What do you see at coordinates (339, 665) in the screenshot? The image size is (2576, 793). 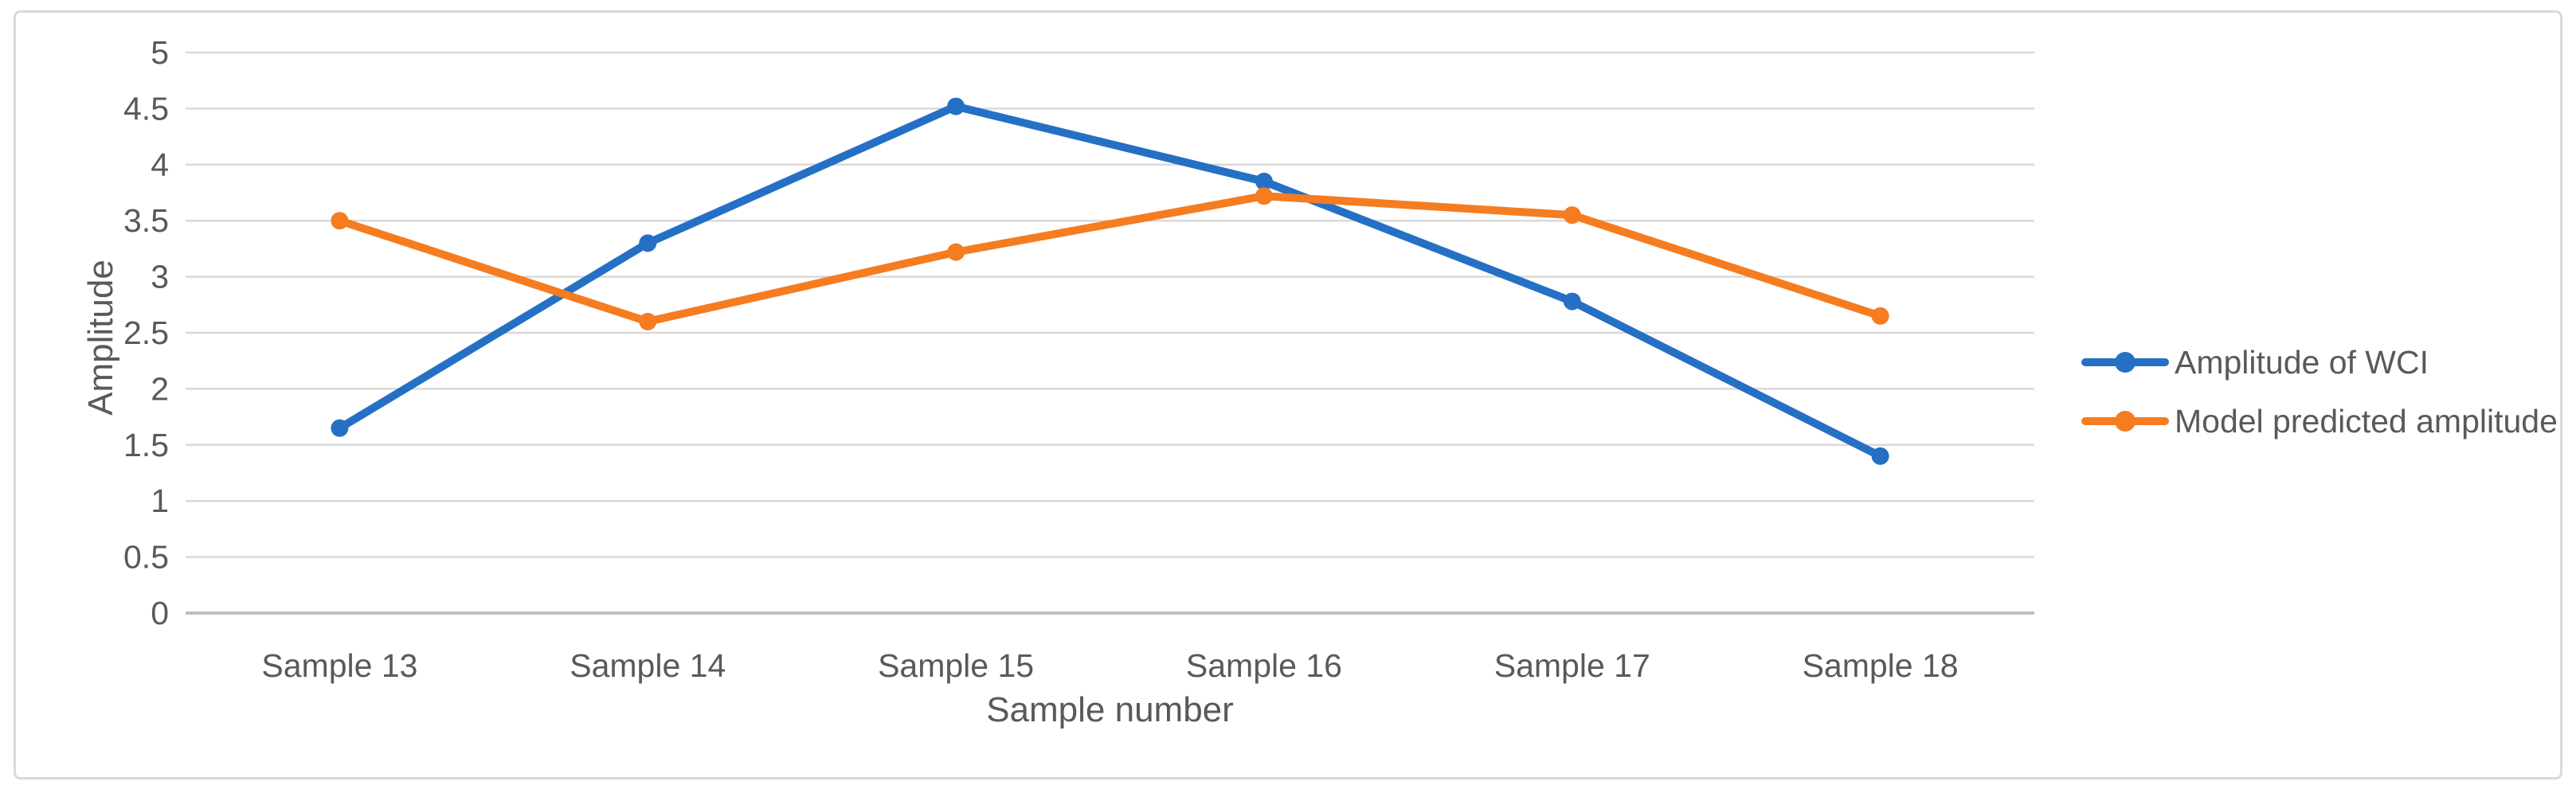 I see `x-tick-label: Sample 13` at bounding box center [339, 665].